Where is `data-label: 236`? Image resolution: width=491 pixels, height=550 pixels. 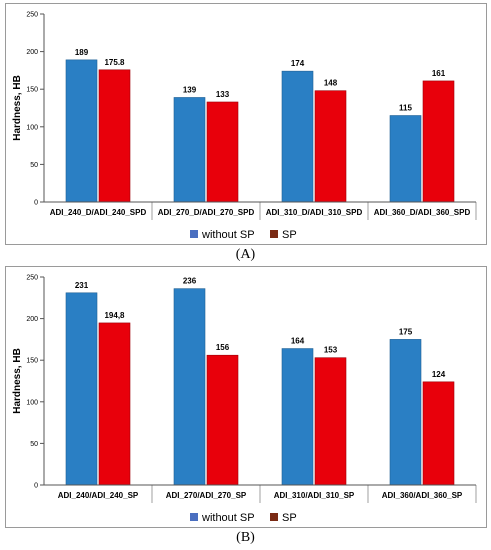
data-label: 236 is located at coordinates (190, 281).